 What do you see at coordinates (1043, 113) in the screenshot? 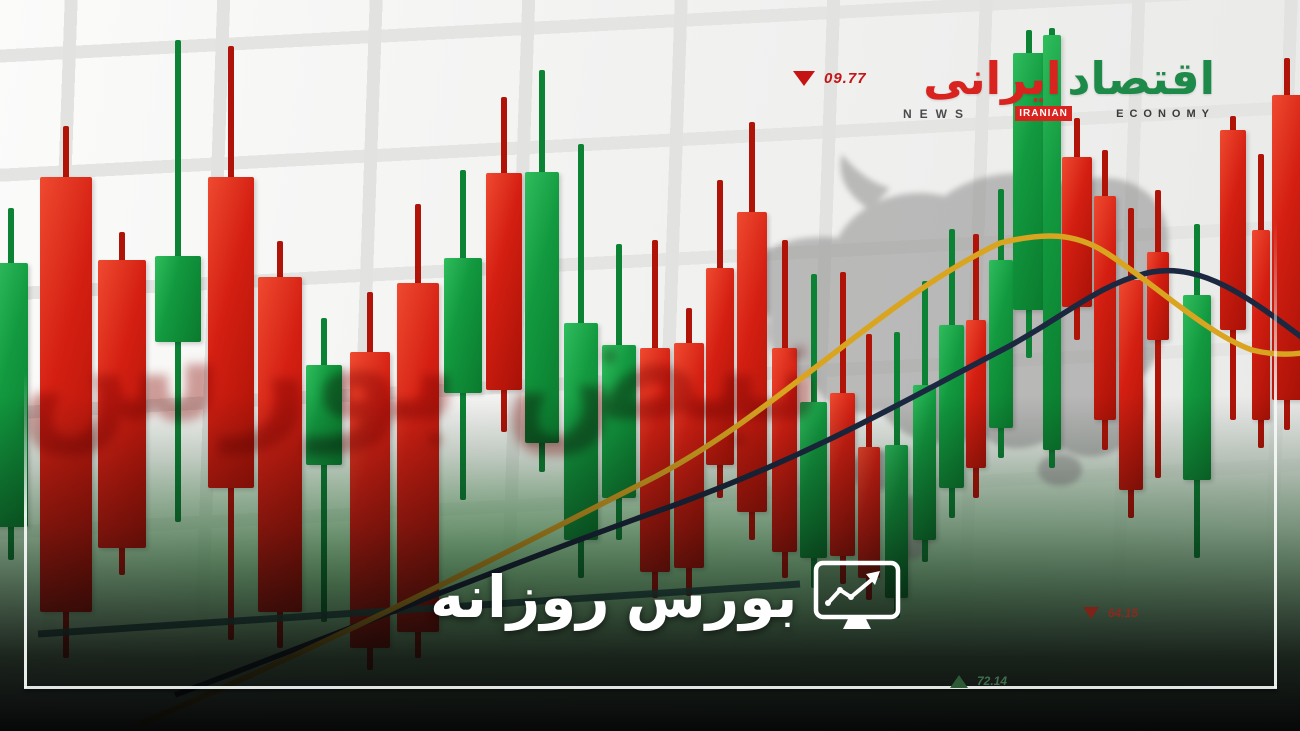
I see `brand-tagline-badge: IRANIAN` at bounding box center [1043, 113].